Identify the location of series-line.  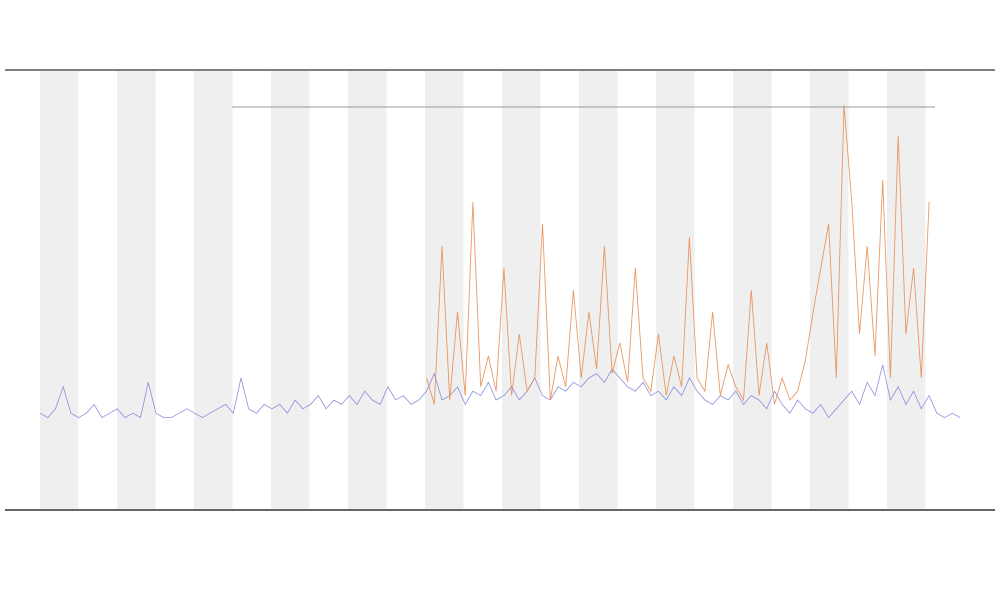
(500, 391).